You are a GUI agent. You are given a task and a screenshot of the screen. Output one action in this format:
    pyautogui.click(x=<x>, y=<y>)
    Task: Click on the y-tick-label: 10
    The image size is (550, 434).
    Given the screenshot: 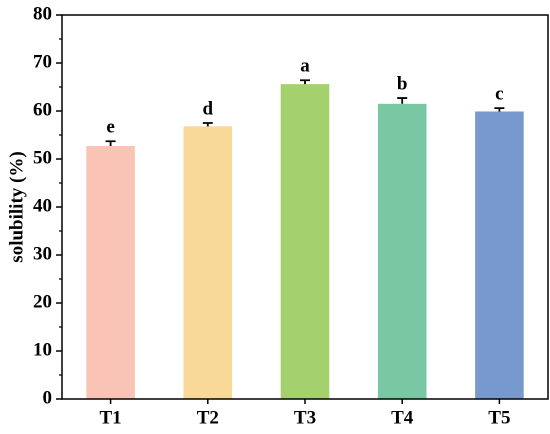 What is the action you would take?
    pyautogui.click(x=42, y=349)
    